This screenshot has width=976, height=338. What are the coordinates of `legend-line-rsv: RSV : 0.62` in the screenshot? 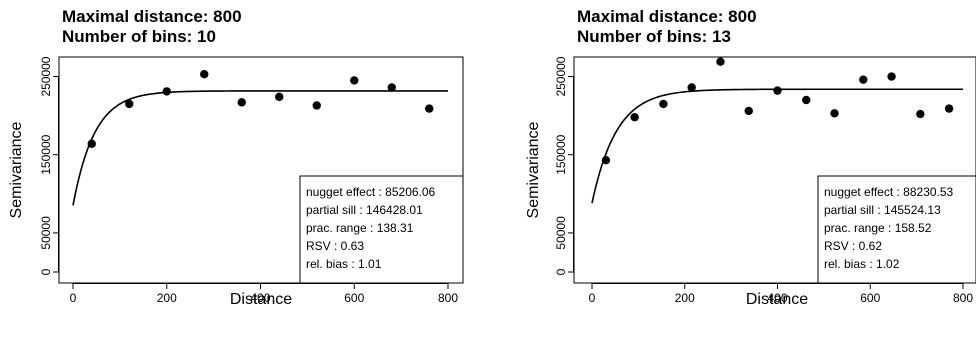 It's located at (853, 246).